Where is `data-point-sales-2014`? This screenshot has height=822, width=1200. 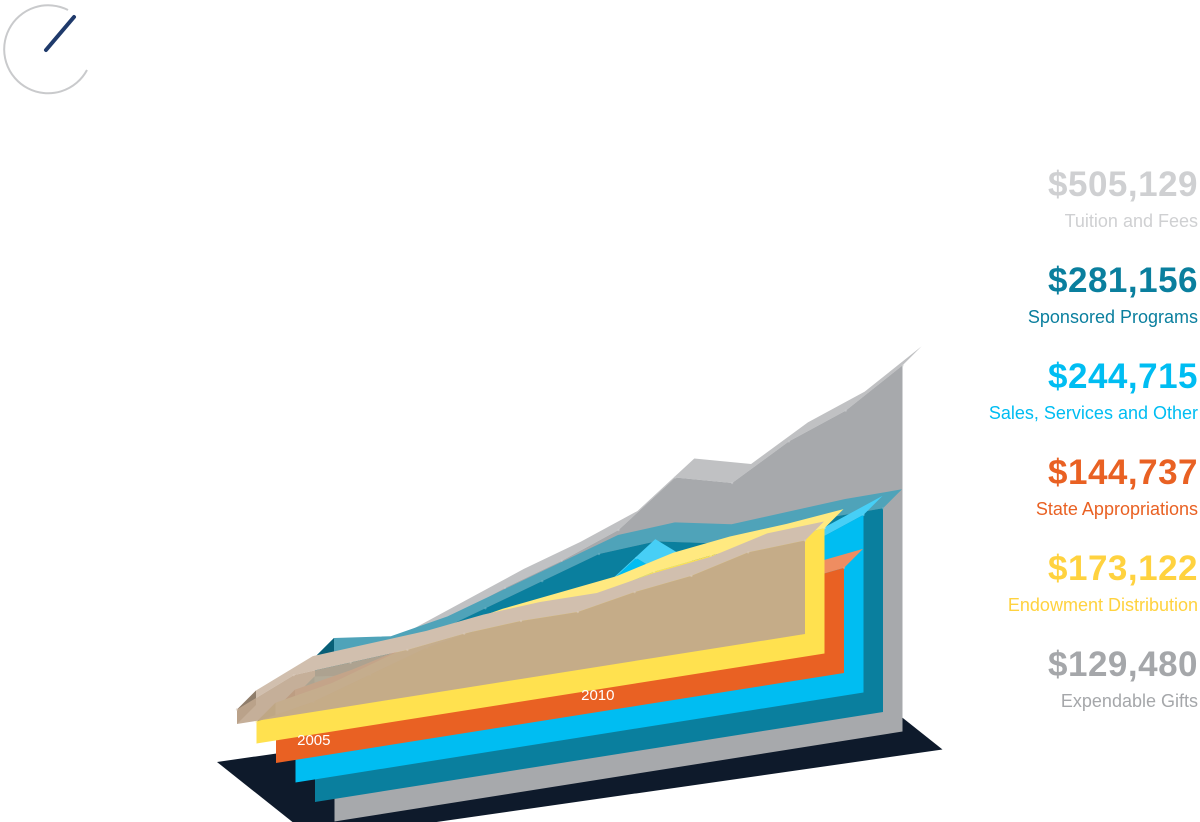
data-point-sales-2014 is located at coordinates (863, 515).